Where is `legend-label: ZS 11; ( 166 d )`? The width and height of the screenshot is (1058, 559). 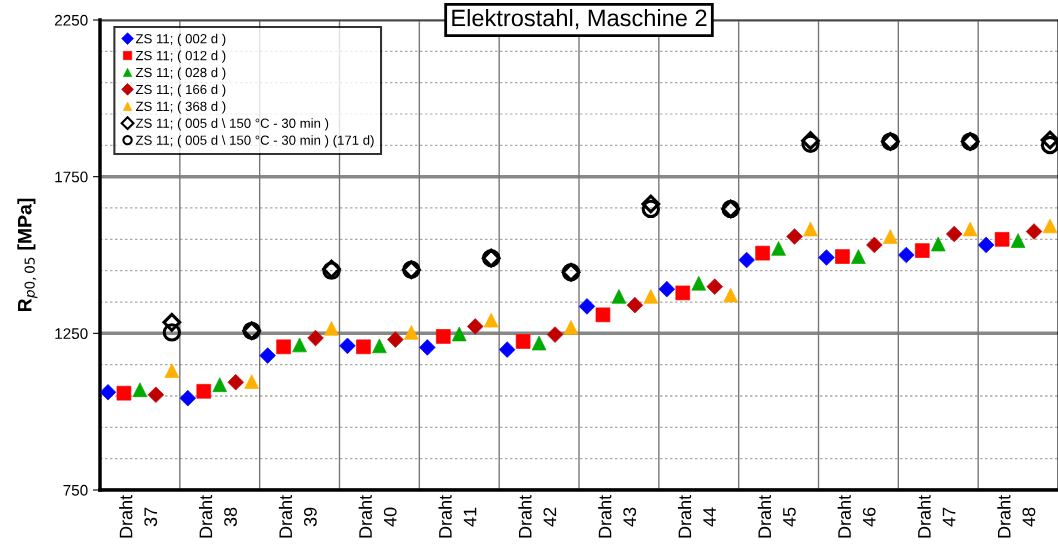 legend-label: ZS 11; ( 166 d ) is located at coordinates (180, 90).